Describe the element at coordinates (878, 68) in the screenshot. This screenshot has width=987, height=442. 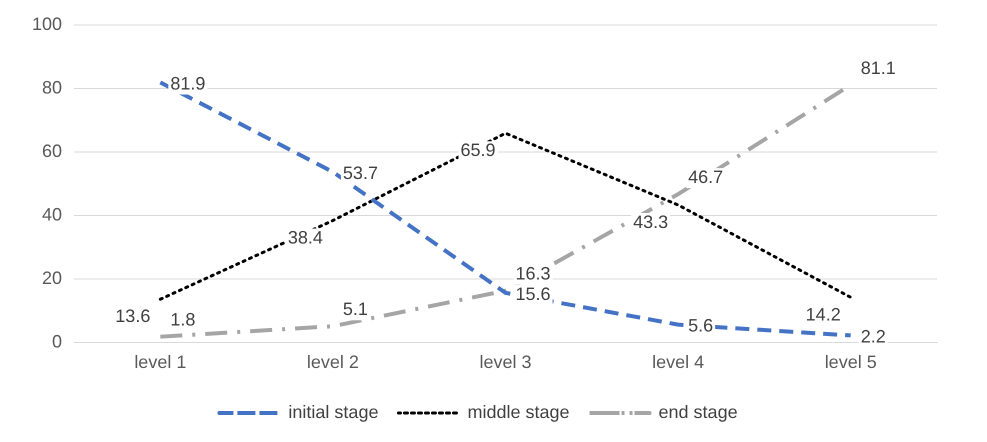
I see `data-label: 81.1` at that location.